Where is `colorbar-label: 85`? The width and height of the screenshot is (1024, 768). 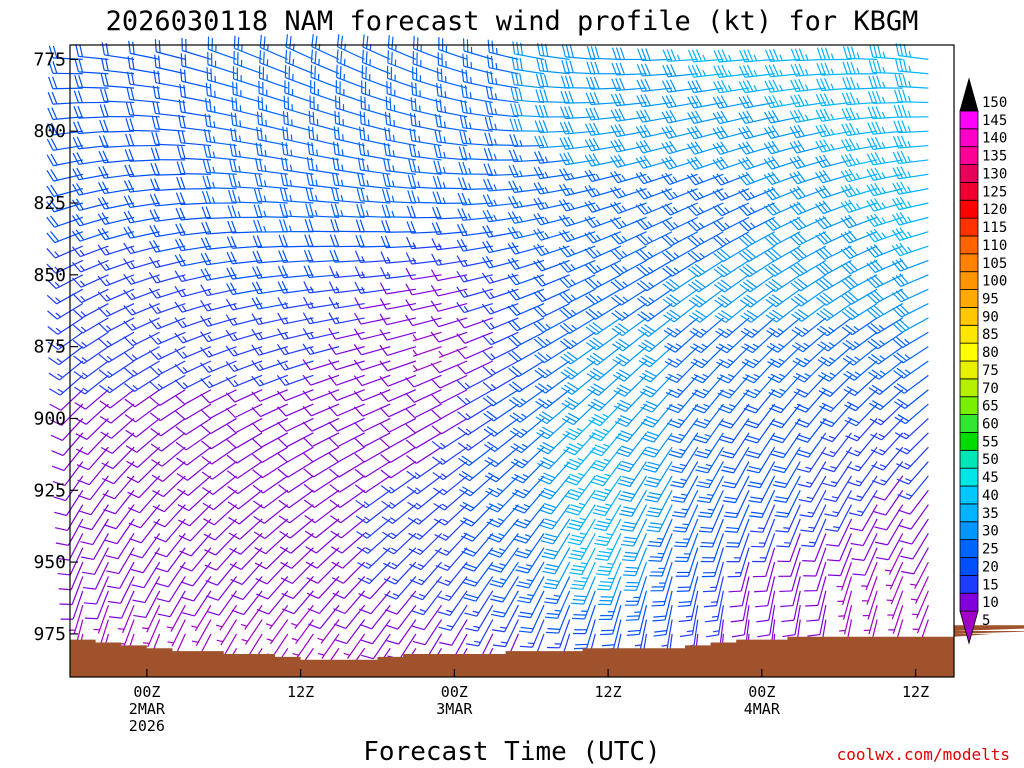 colorbar-label: 85 is located at coordinates (990, 335).